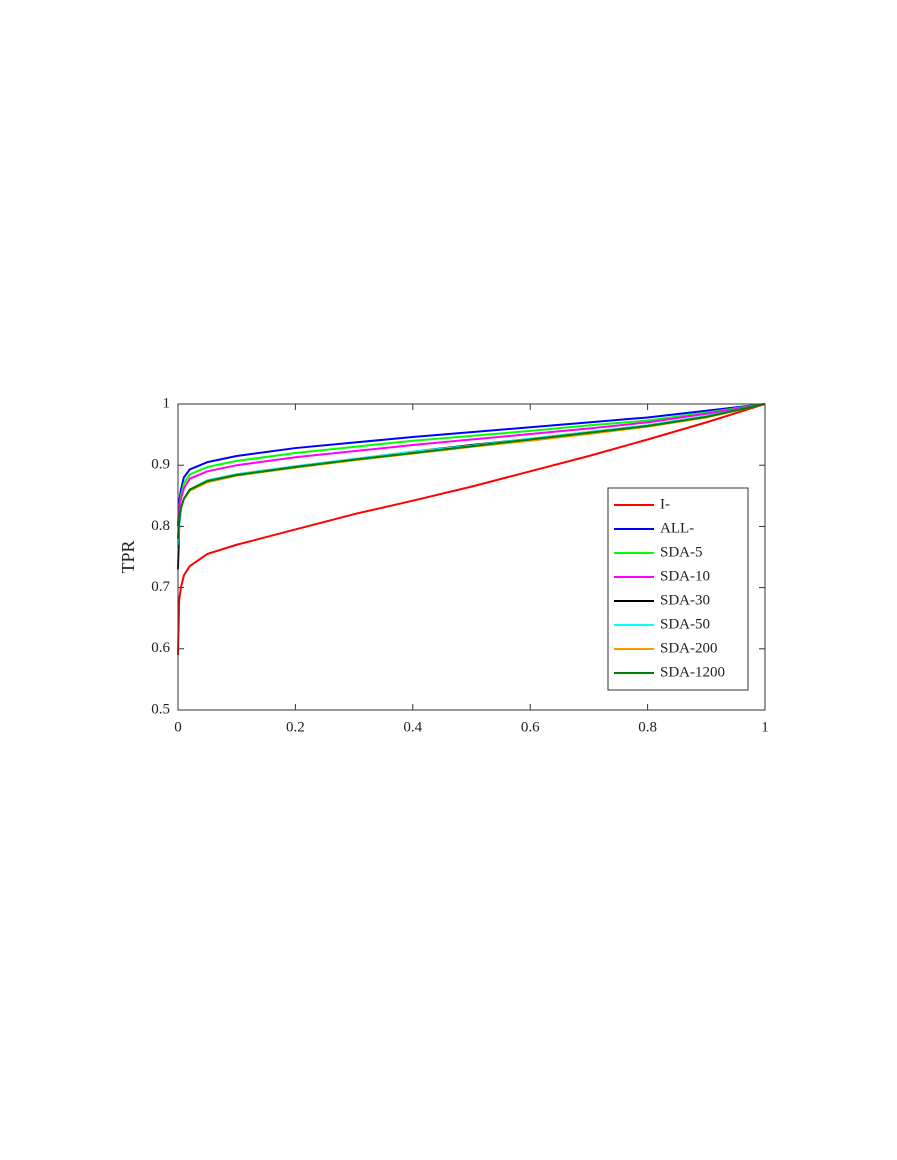 This screenshot has height=1160, width=897. I want to click on y-tick-label: 0.7, so click(160, 587).